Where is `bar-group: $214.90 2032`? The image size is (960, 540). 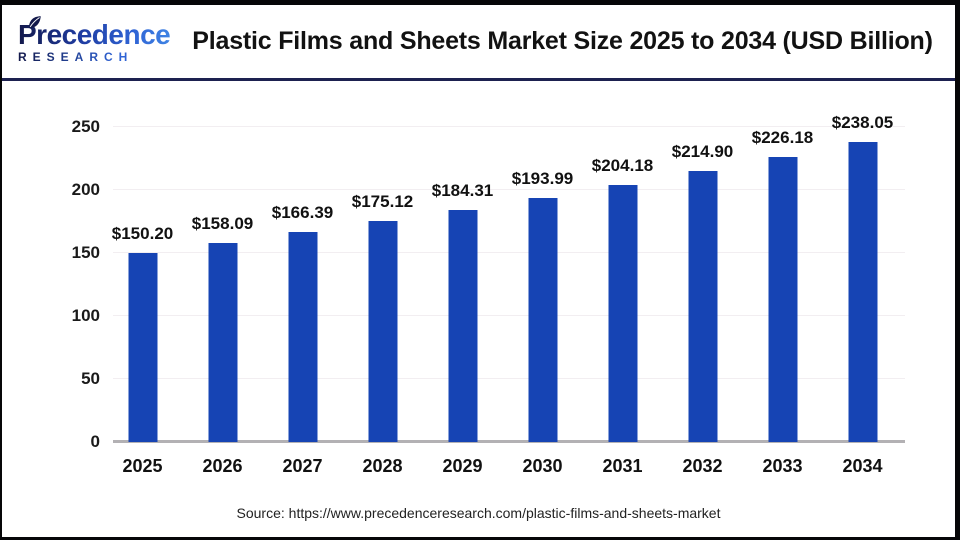 bar-group: $214.90 2032 is located at coordinates (703, 309).